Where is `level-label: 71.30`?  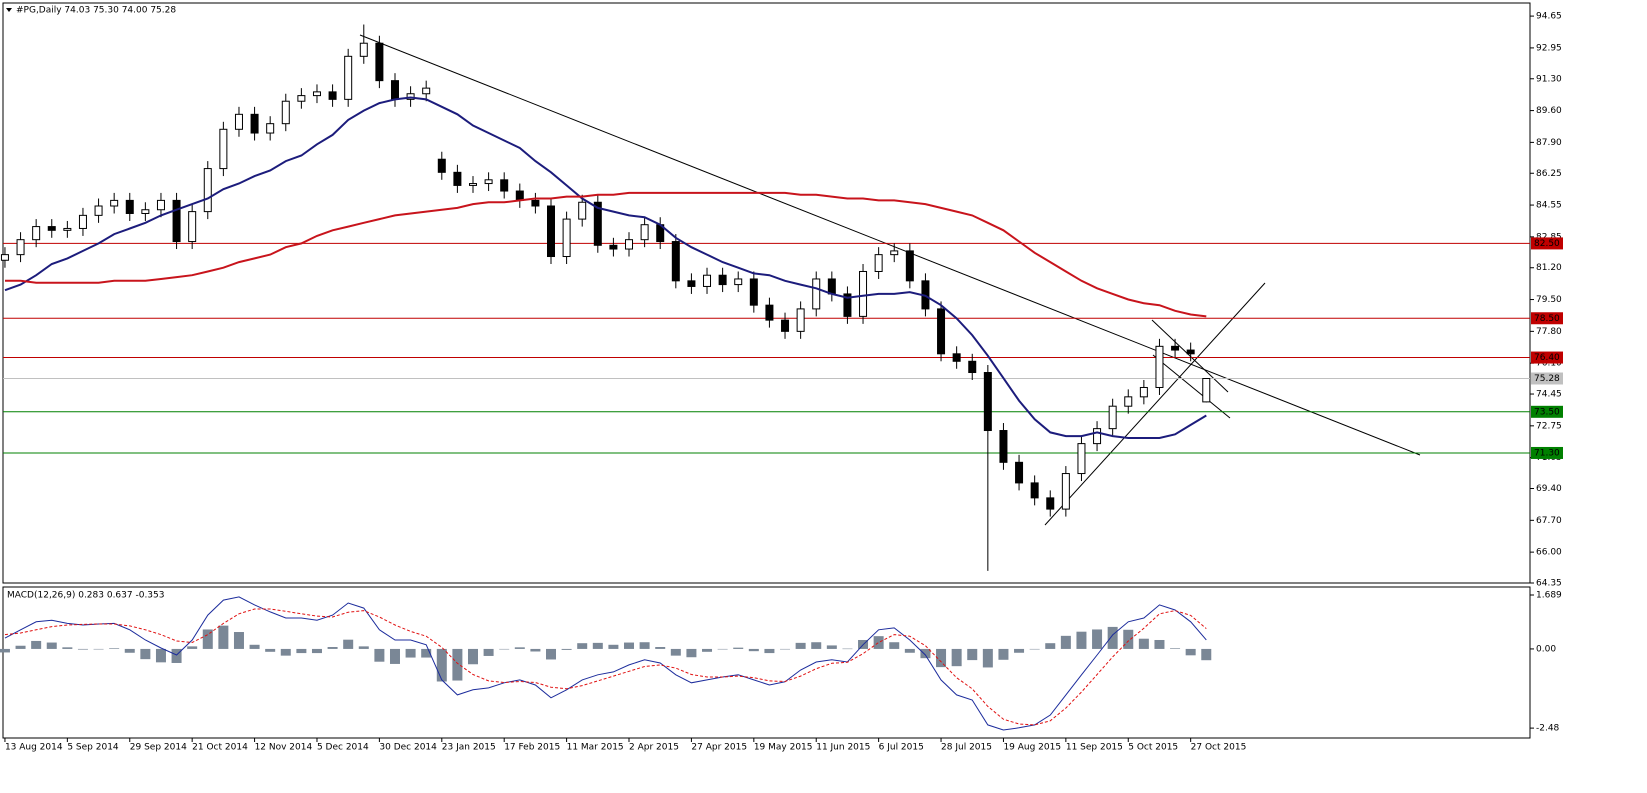 level-label: 71.30 is located at coordinates (1547, 453).